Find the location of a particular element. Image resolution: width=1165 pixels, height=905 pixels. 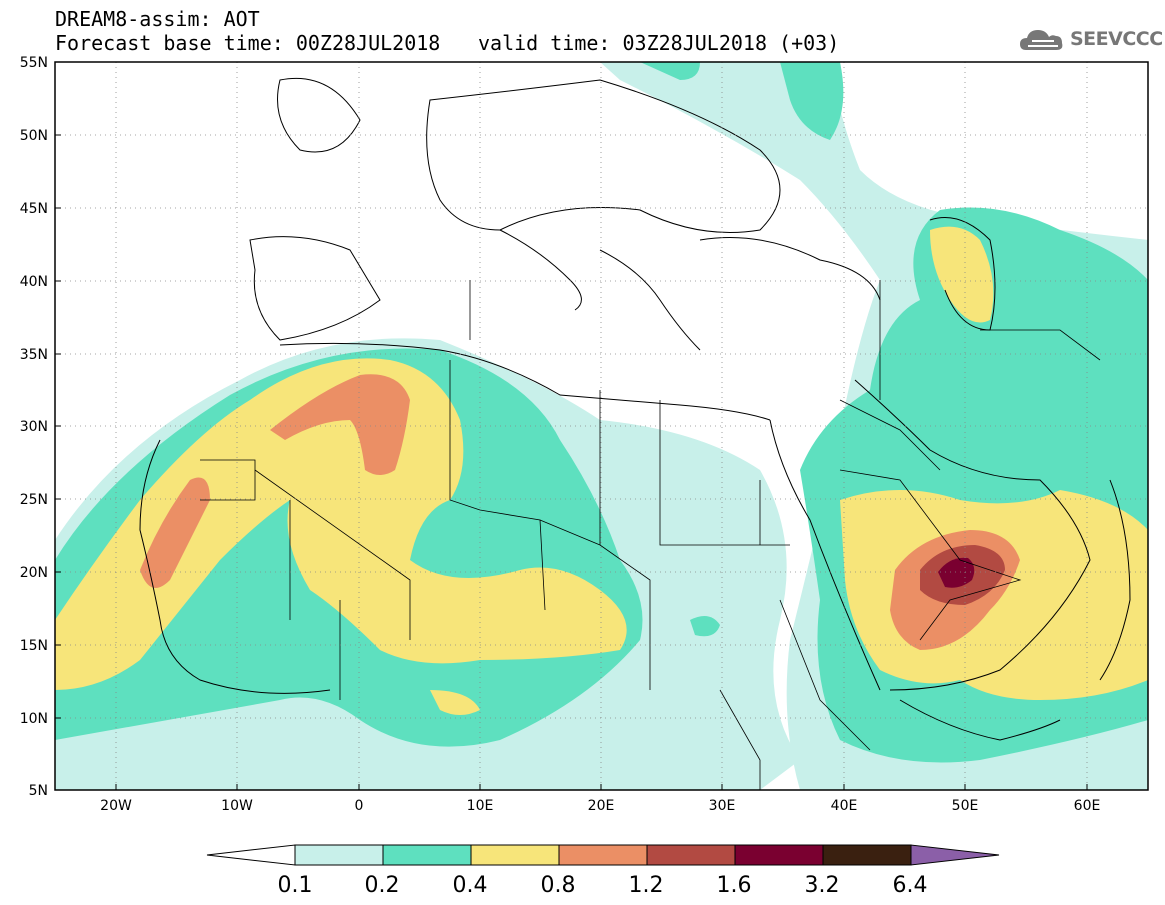

seevccc-logo: SEEVCCC is located at coordinates (1090, 40).